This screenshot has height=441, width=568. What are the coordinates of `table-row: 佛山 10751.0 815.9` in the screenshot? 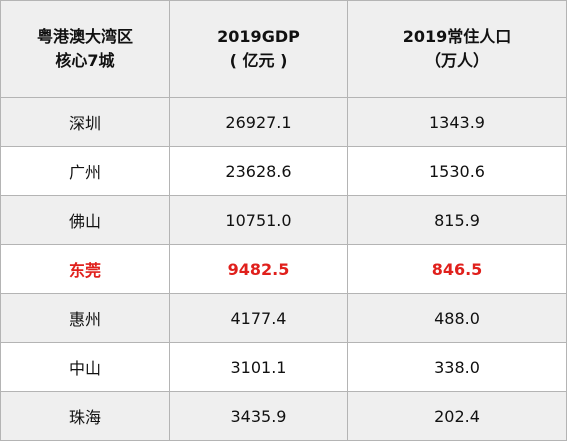 It's located at (283, 220).